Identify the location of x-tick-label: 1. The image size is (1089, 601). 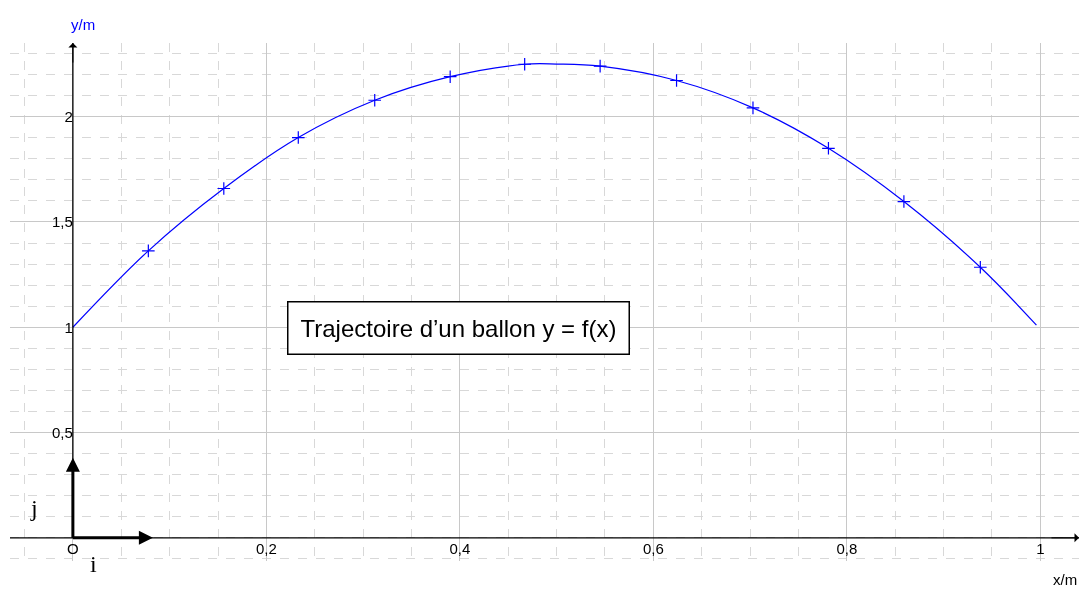
(1040, 548).